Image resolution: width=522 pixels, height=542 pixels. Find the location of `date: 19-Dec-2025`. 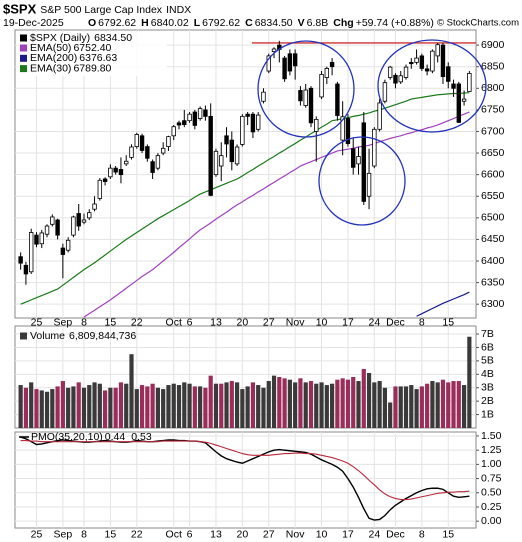

date: 19-Dec-2025 is located at coordinates (33, 23).